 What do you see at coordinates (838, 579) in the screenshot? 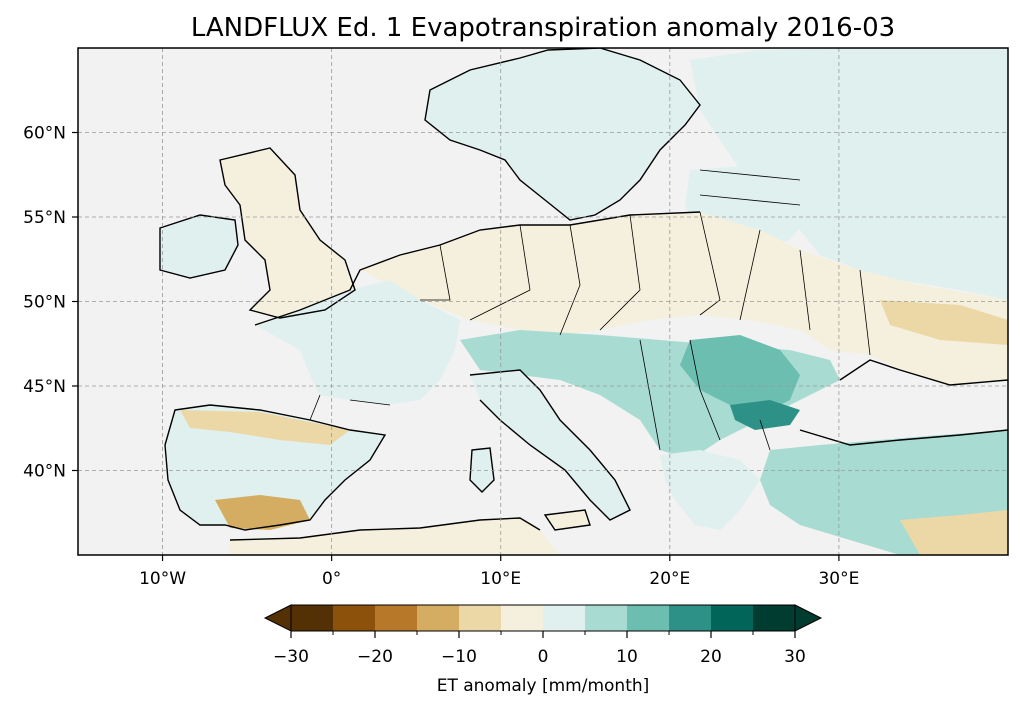
I see `x-tick-label: 30°E` at bounding box center [838, 579].